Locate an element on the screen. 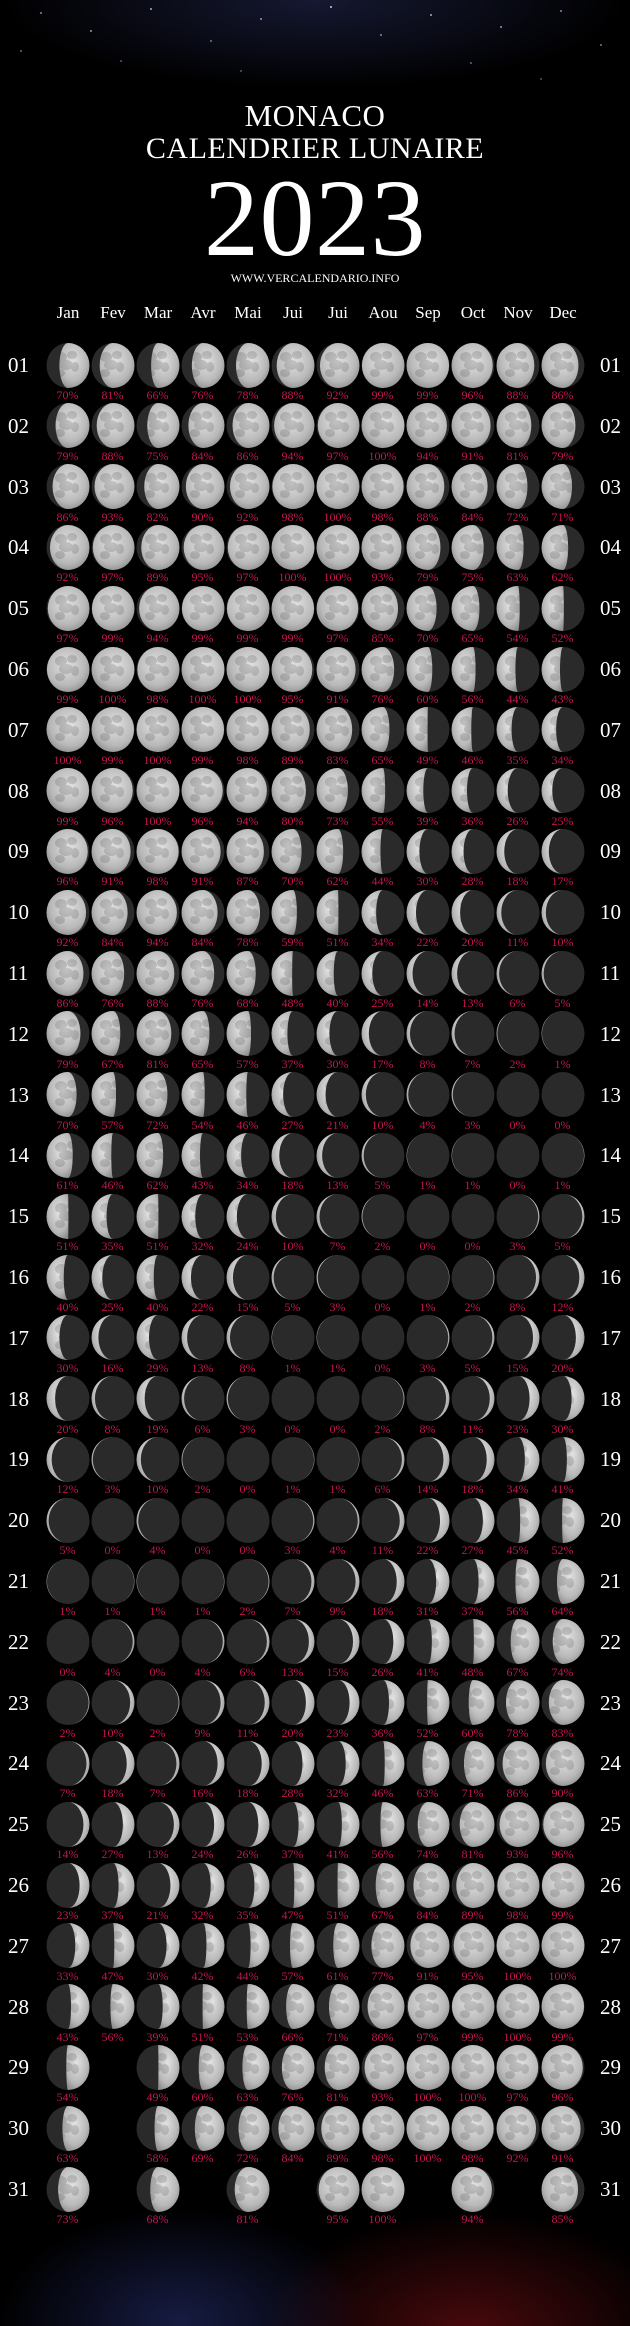 The height and width of the screenshot is (2326, 630). day-label-right: 12 is located at coordinates (610, 1033).